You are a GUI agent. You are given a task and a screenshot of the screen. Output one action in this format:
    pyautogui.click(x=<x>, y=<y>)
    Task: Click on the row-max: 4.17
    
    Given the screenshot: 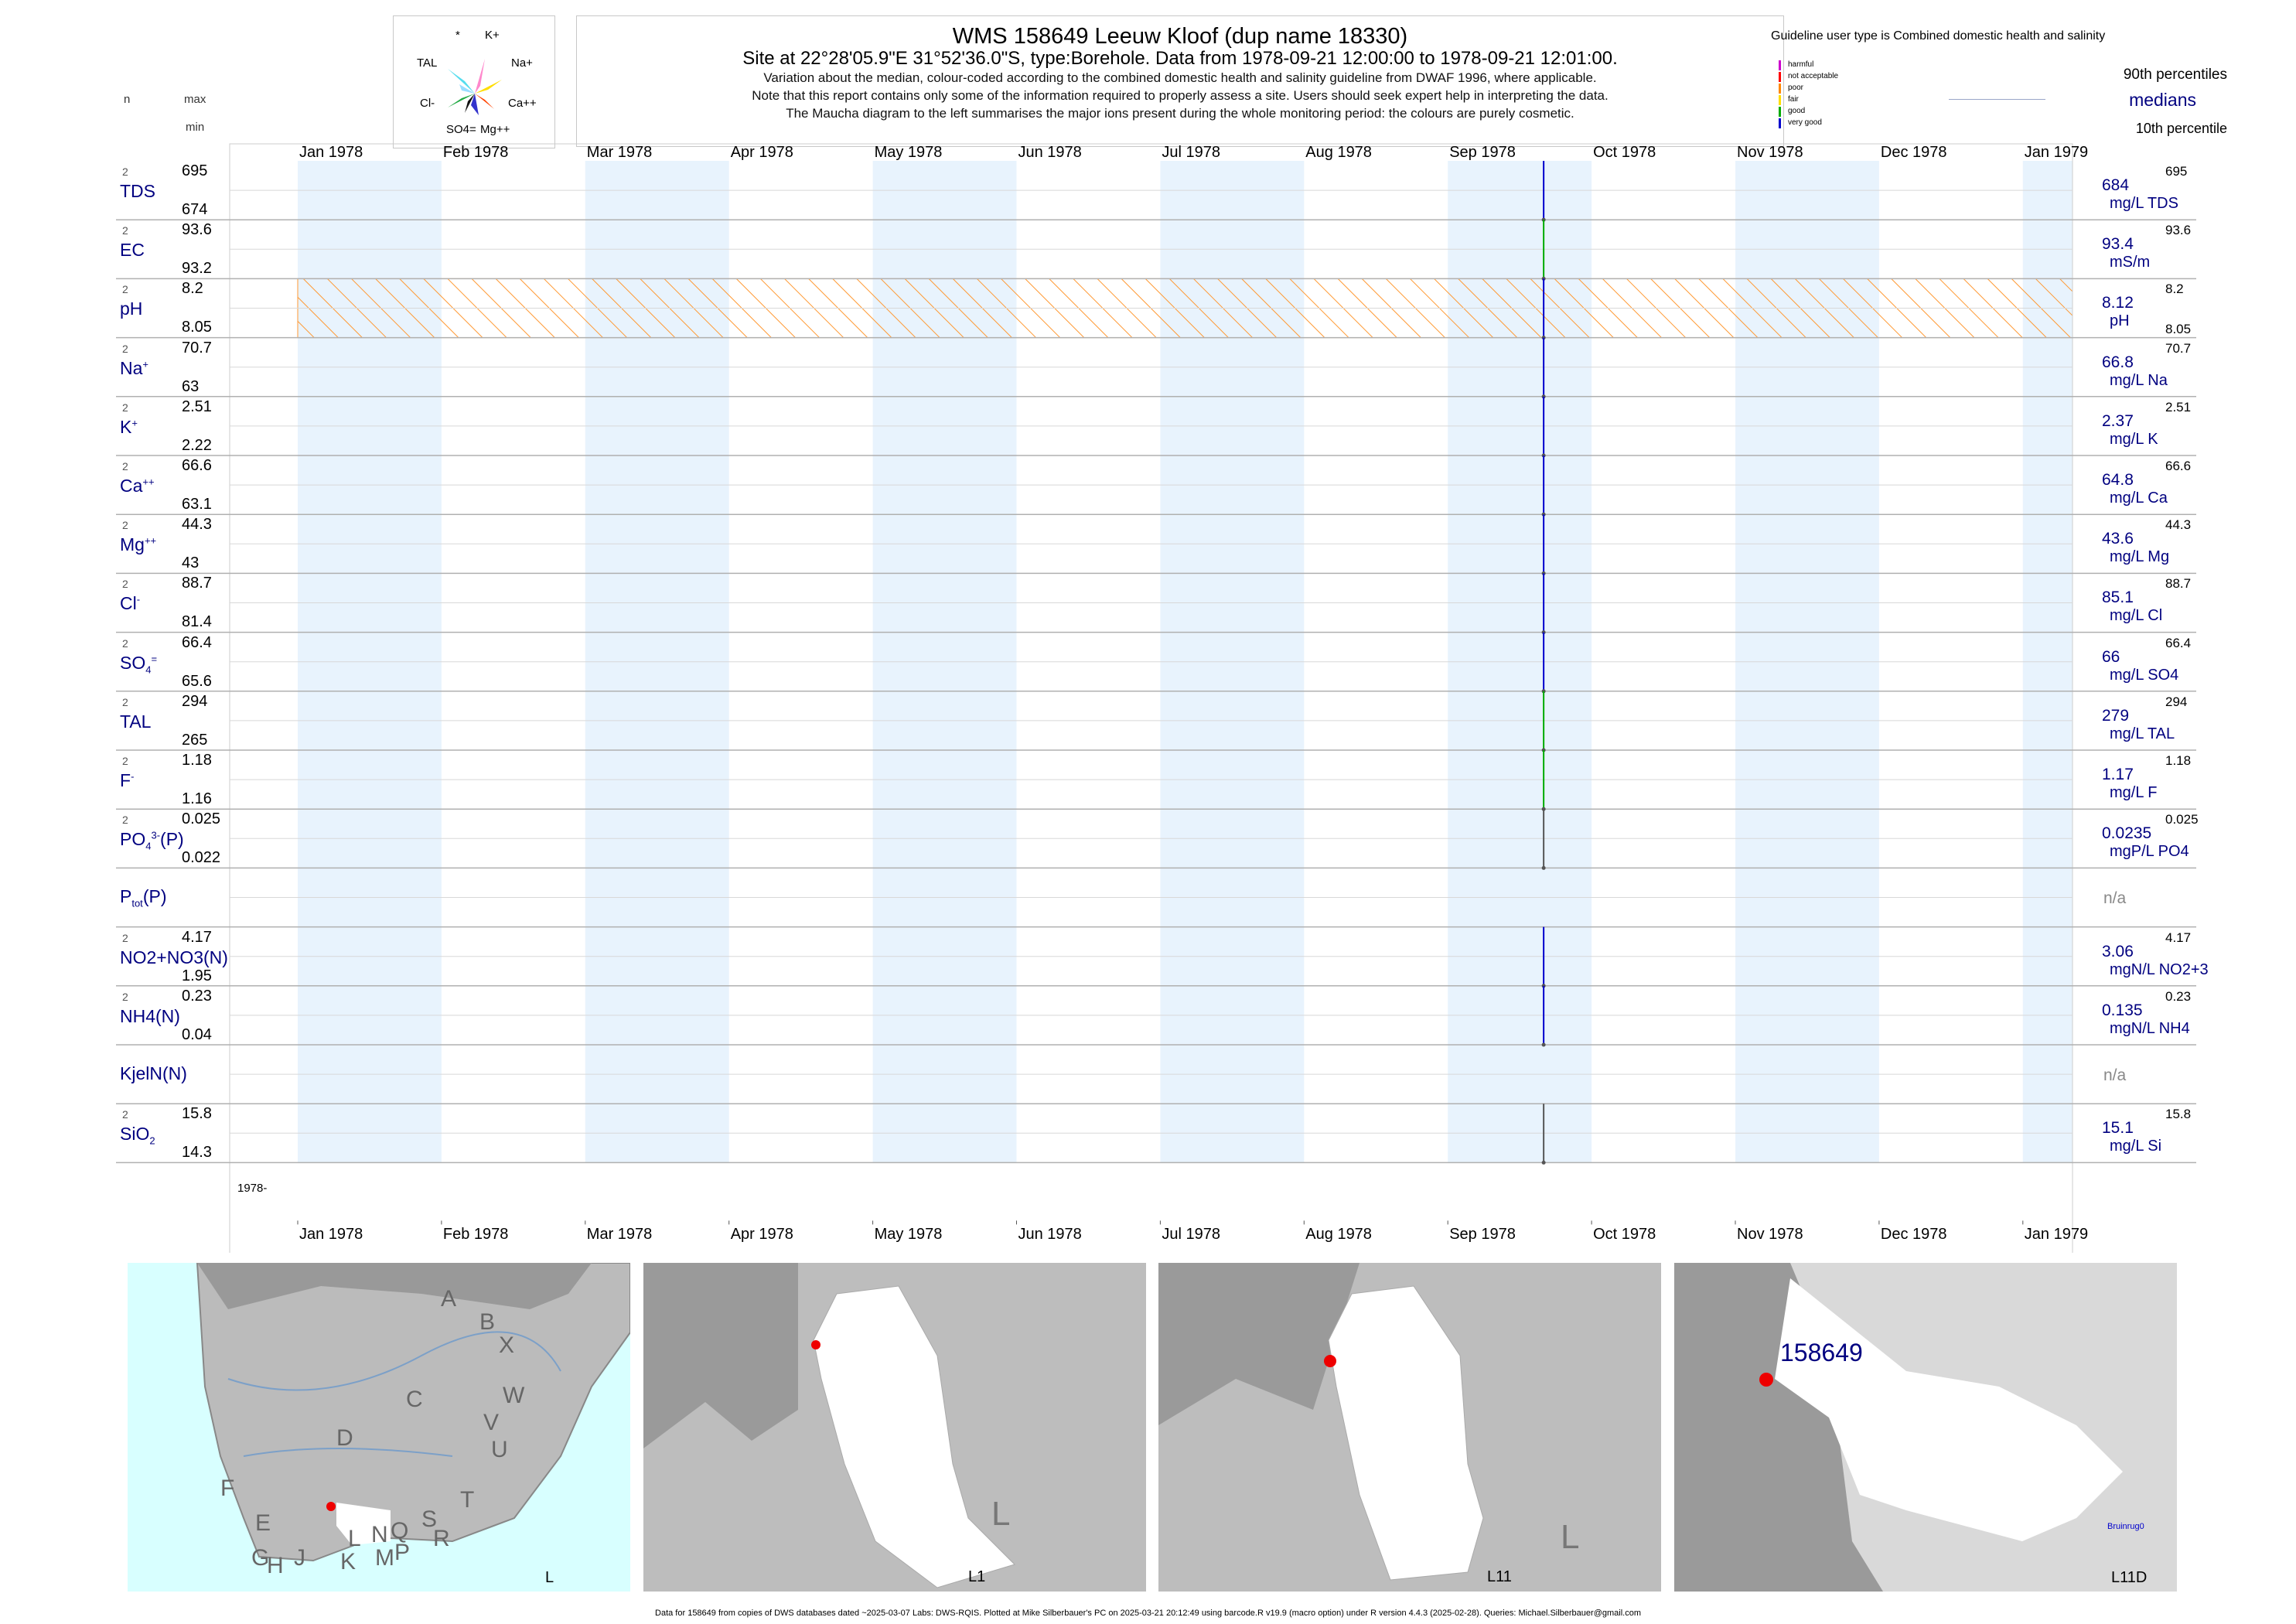 What is the action you would take?
    pyautogui.click(x=197, y=937)
    